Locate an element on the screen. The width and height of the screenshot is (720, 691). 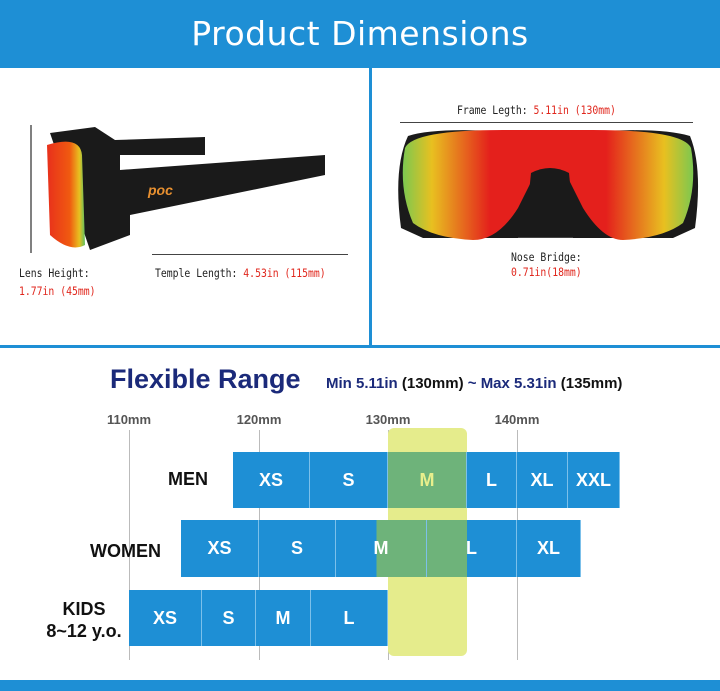
size-cell: XXL is located at coordinates (594, 480).